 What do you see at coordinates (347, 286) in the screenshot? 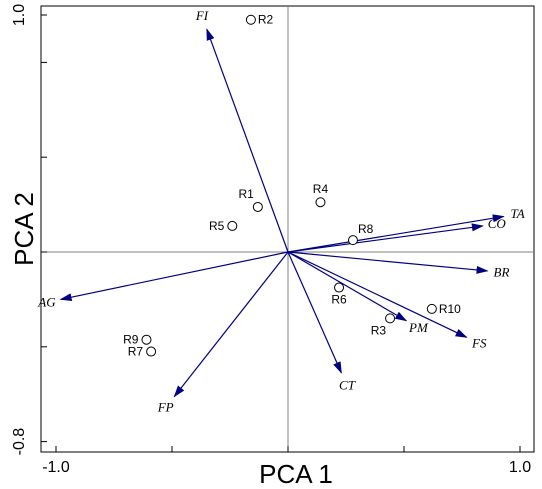
I see `vector-pm` at bounding box center [347, 286].